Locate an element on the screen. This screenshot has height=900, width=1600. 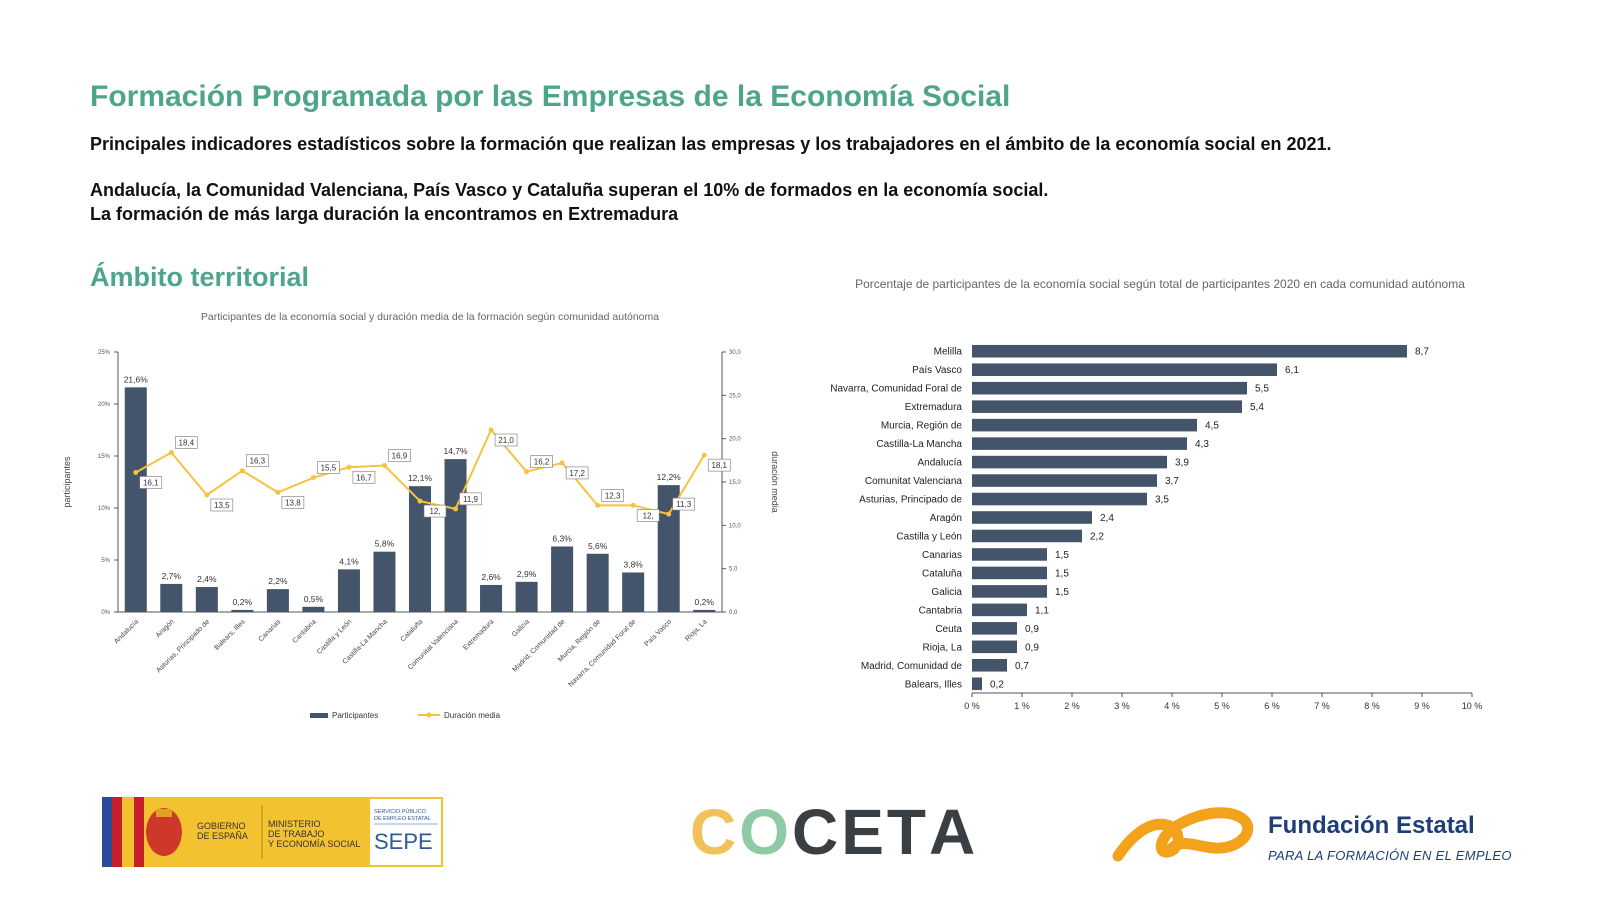
chart2-category-label: País Vasco is located at coordinates (937, 370).